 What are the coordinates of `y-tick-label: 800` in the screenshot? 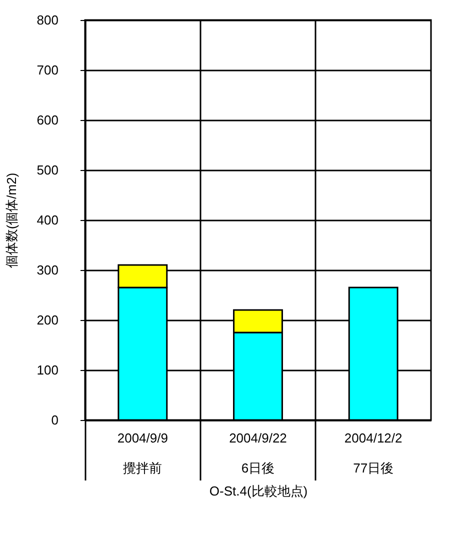 It's located at (47, 20).